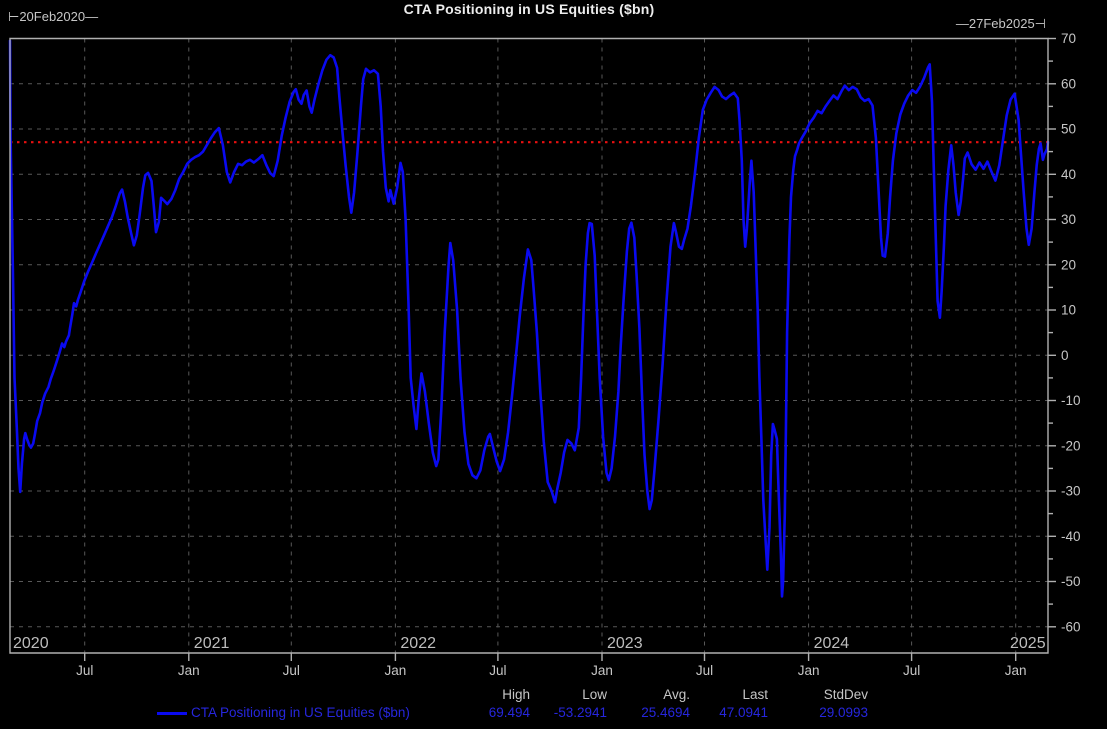 The image size is (1107, 729). I want to click on year-label: 2024, so click(832, 643).